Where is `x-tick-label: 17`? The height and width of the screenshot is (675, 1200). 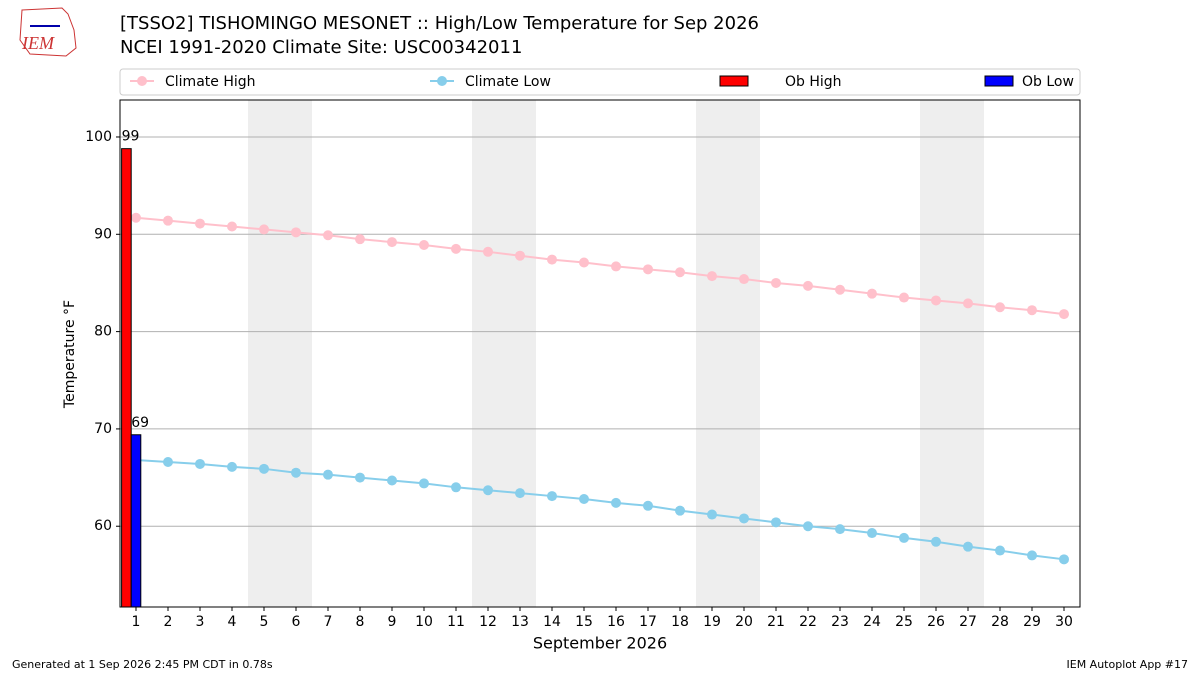 x-tick-label: 17 is located at coordinates (648, 622).